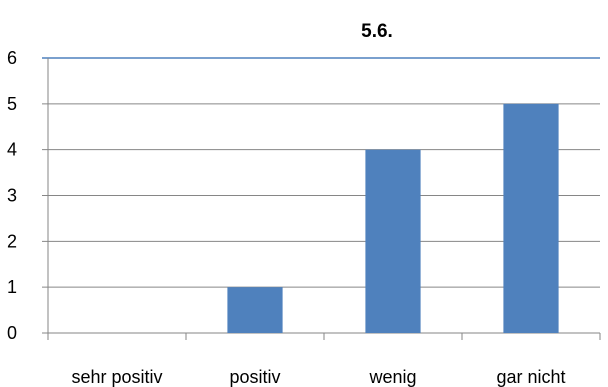 The width and height of the screenshot is (608, 387). What do you see at coordinates (531, 218) in the screenshot?
I see `bar-gar-nicht` at bounding box center [531, 218].